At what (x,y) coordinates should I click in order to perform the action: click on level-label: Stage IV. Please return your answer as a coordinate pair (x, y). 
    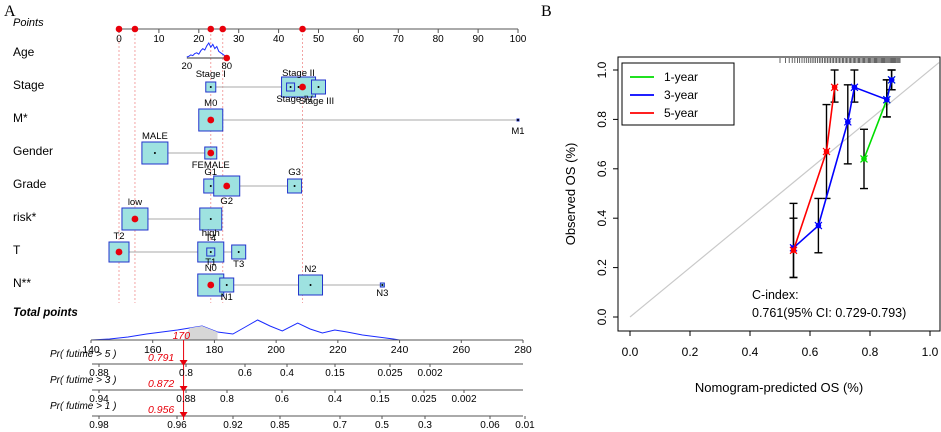
    Looking at the image, I should click on (294, 99).